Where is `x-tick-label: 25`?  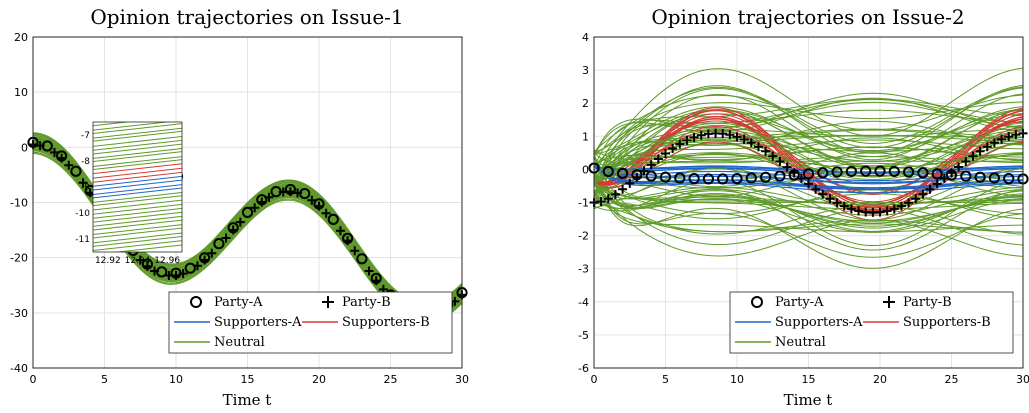 x-tick-label: 25 is located at coordinates (952, 379).